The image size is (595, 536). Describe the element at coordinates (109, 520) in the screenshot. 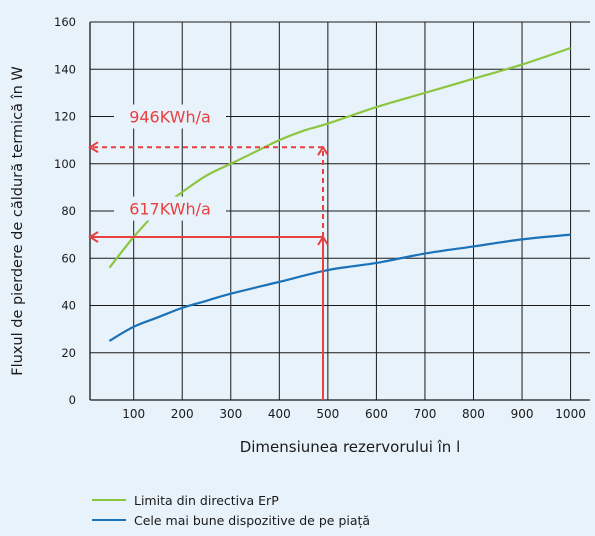

I see `legend-swatch-best` at that location.